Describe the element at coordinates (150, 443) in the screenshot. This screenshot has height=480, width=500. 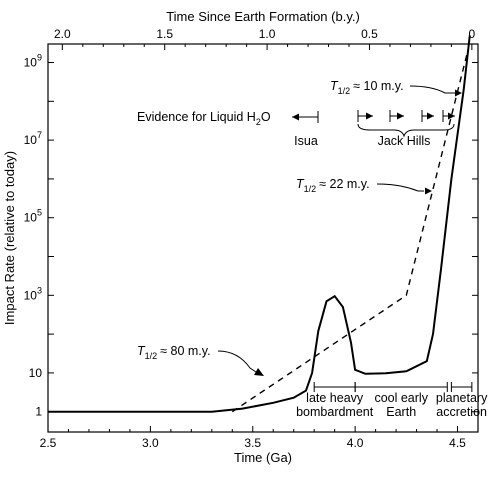
I see `x-tick-label: 3.0` at that location.